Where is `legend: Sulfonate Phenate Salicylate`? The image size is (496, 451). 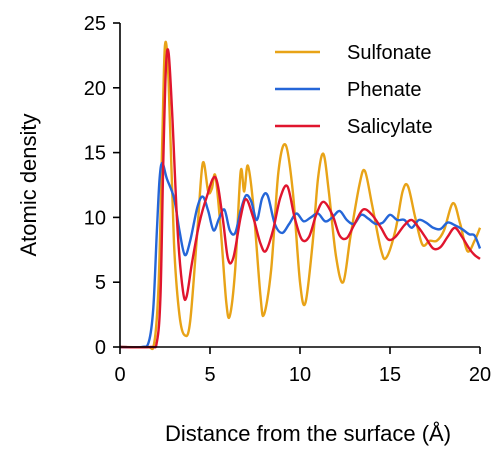 legend: Sulfonate Phenate Salicylate is located at coordinates (354, 90).